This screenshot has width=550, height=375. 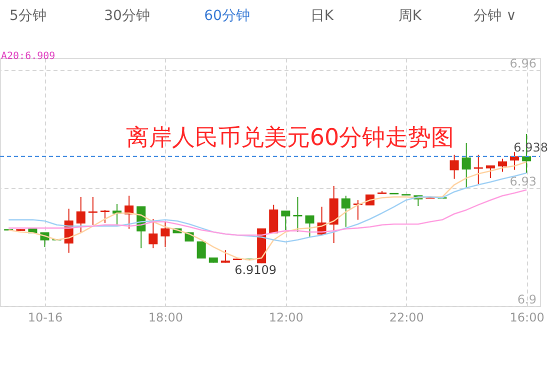 I want to click on x-tick-label: 18:00, so click(x=165, y=317).